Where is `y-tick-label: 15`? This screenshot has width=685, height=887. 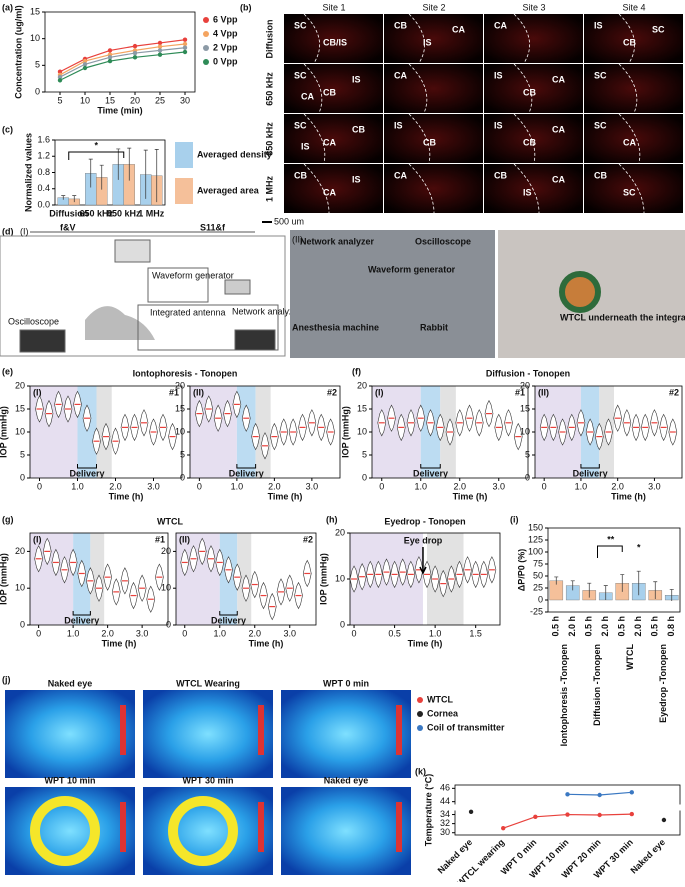 y-tick-label: 15 is located at coordinates (35, 11).